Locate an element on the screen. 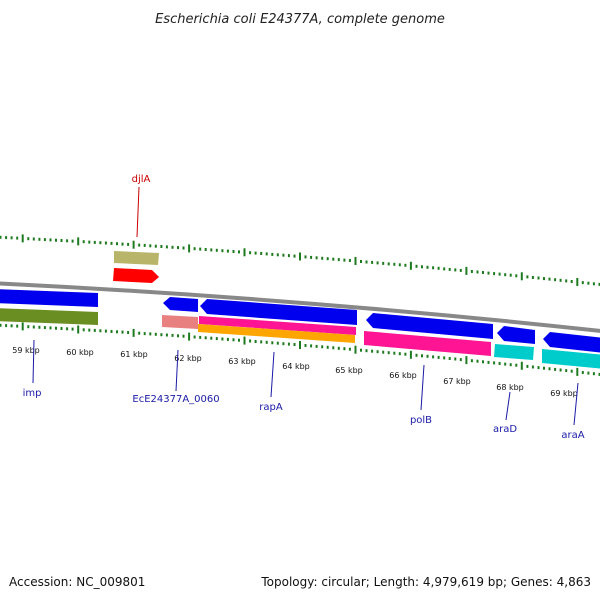 The height and width of the screenshot is (600, 600). gene-rapA-arrow is located at coordinates (278, 312).